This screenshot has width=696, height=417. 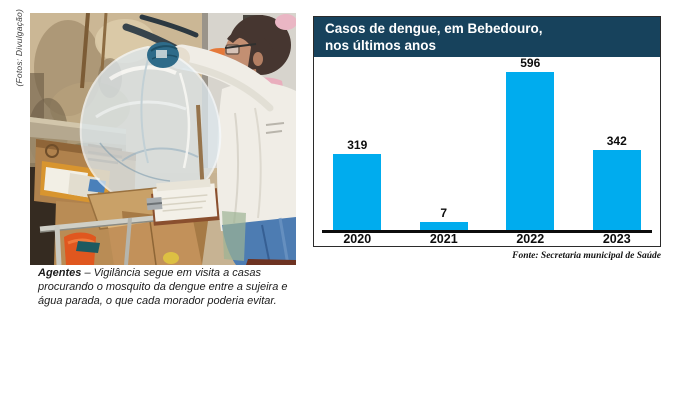 I want to click on bar-2021, so click(x=443, y=226).